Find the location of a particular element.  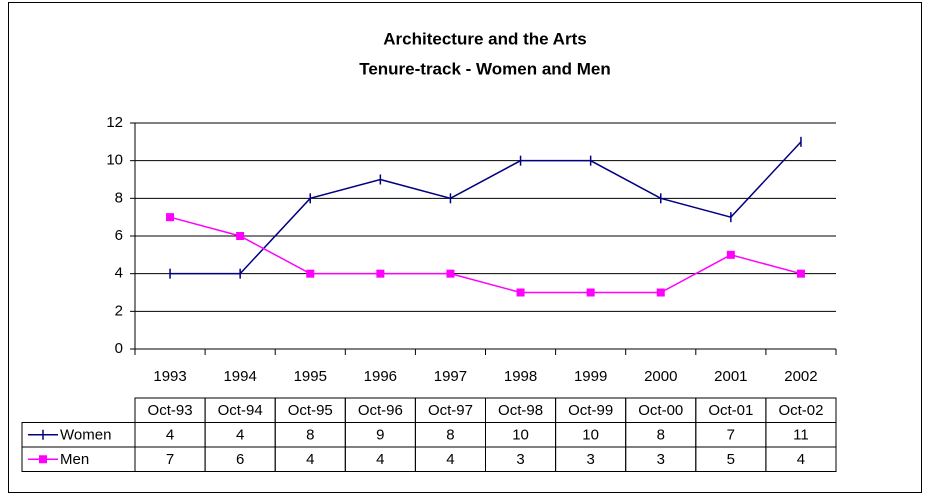

table-header: Oct-98 is located at coordinates (520, 410).